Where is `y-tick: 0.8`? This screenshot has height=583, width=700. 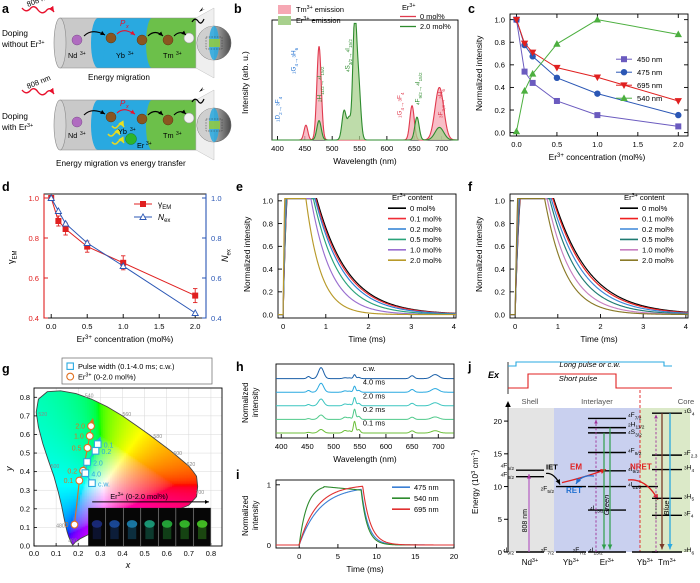 y-tick: 0.8 is located at coordinates (25, 397).